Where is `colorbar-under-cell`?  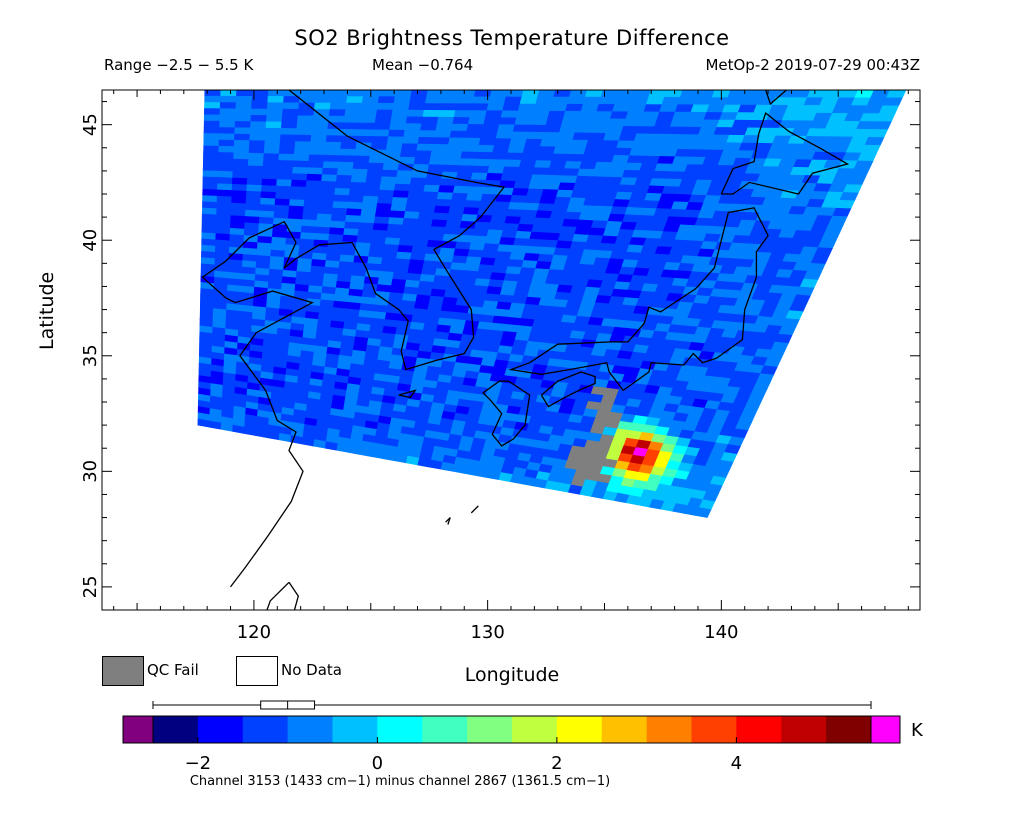 colorbar-under-cell is located at coordinates (138, 729).